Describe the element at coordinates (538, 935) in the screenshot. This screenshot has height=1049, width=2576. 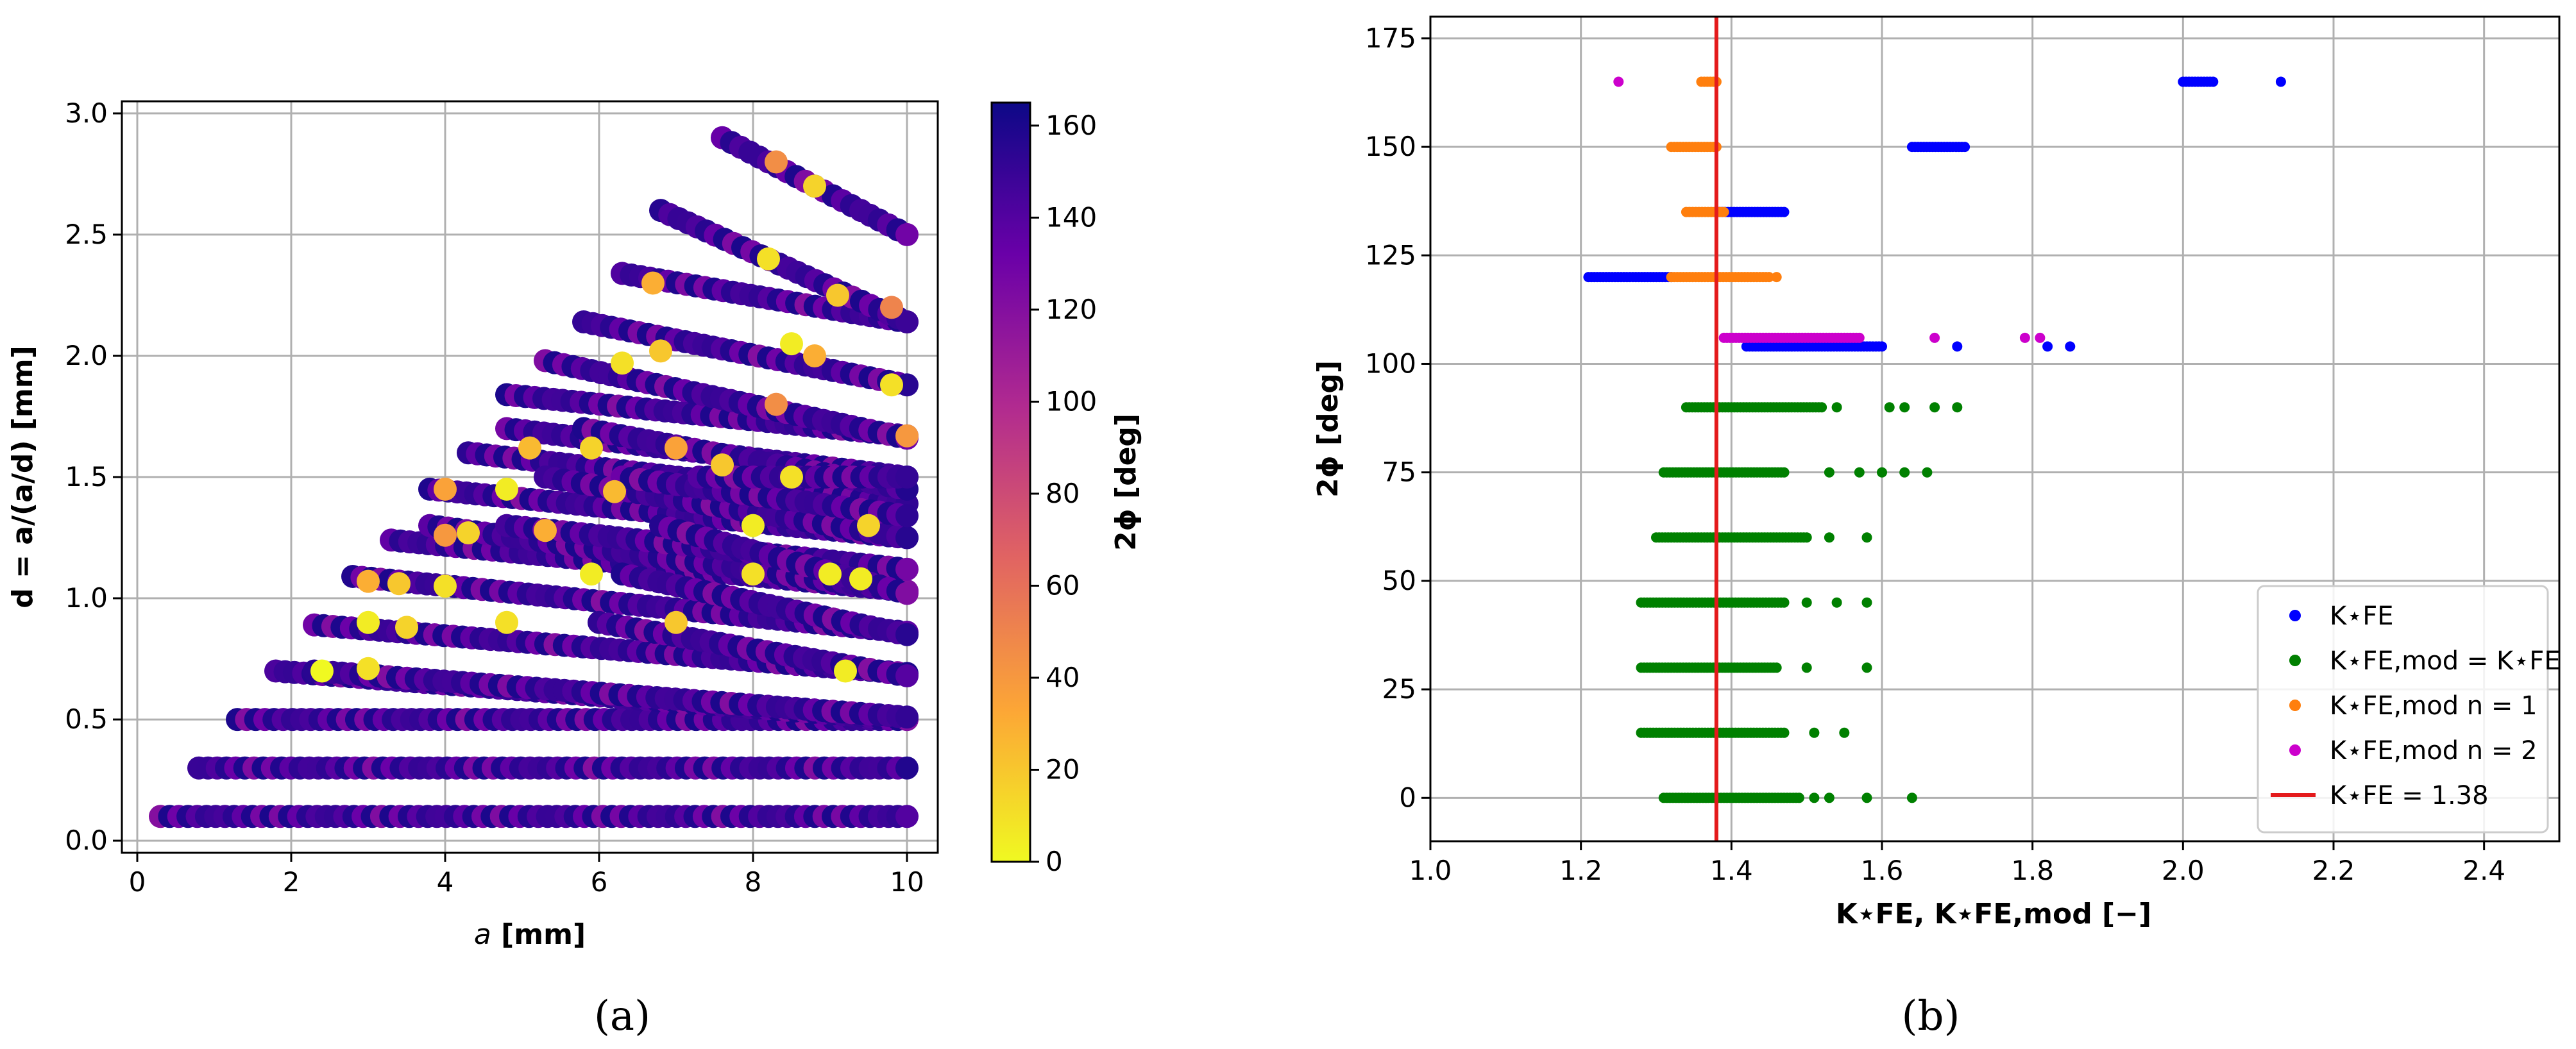
I see `panel-a-x-label-unit: [mm]` at that location.